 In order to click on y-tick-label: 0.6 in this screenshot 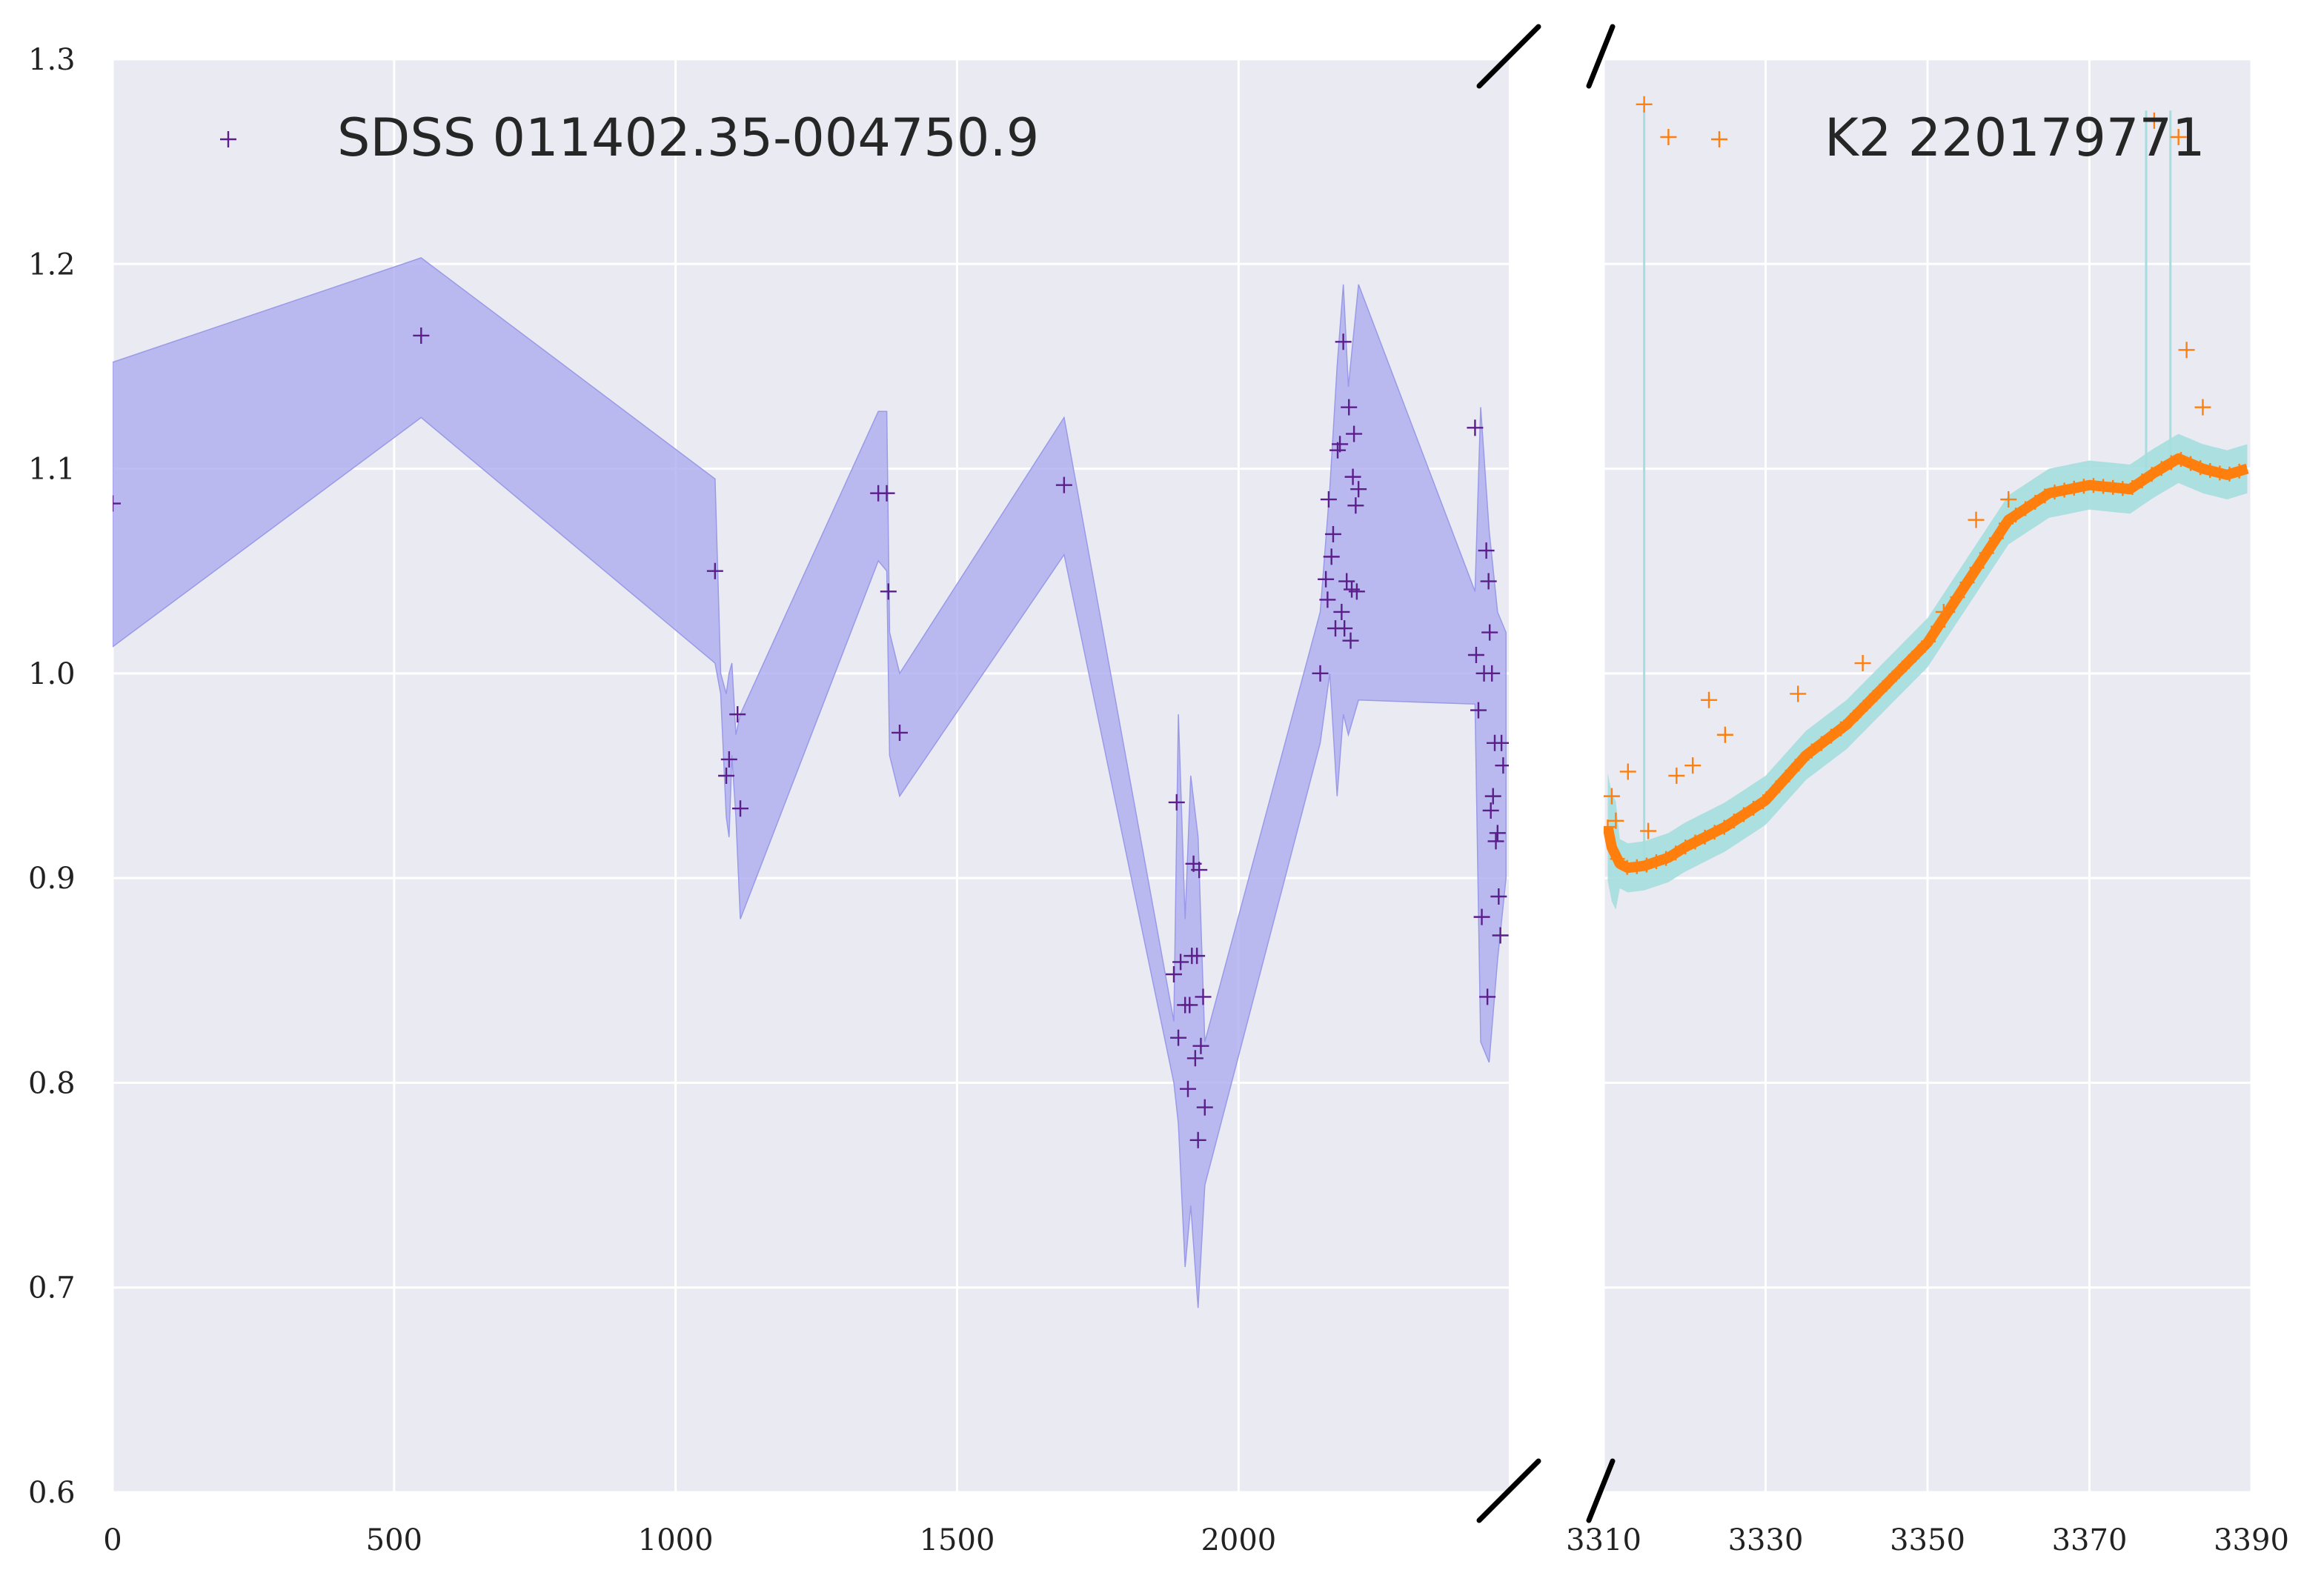, I will do `click(52, 1493)`.